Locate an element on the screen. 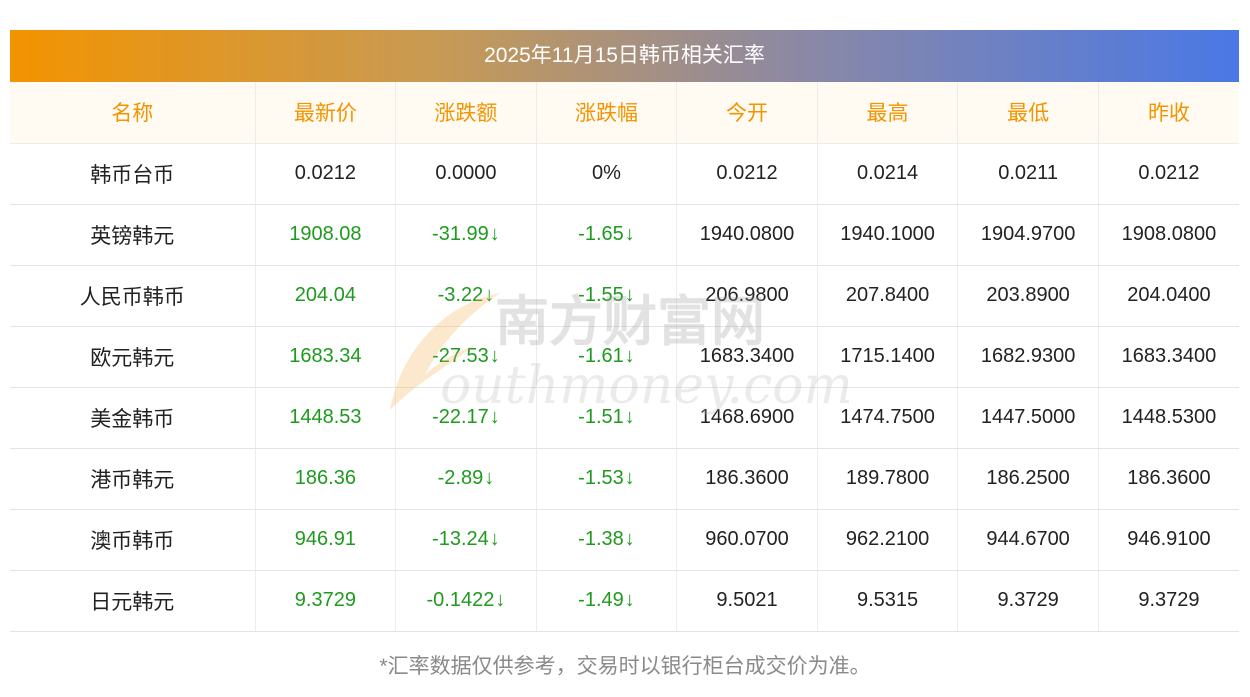 The image size is (1250, 697). cell-high-value: 962.2100 is located at coordinates (887, 539).